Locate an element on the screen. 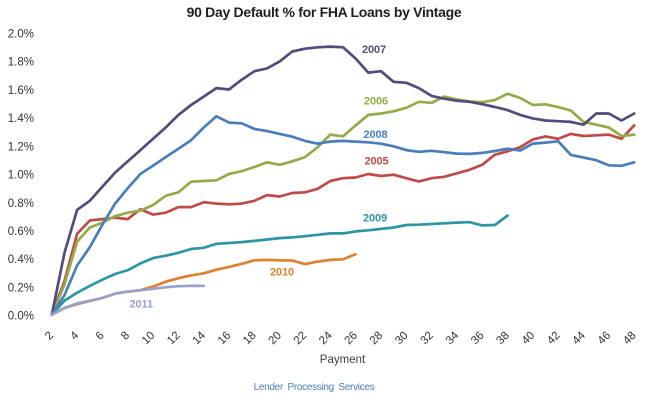 The height and width of the screenshot is (408, 650). svg-text: 0.2% is located at coordinates (21, 288).